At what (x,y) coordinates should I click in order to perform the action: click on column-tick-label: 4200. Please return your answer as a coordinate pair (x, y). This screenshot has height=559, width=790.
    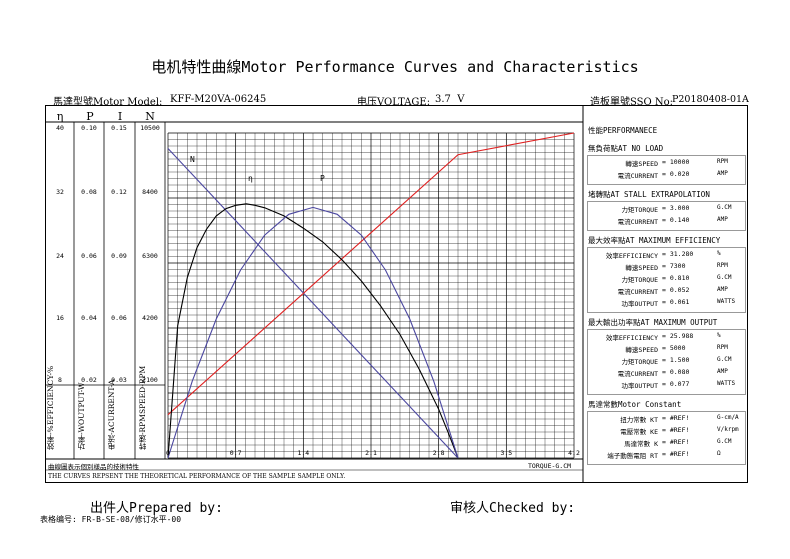
    Looking at the image, I should click on (150, 318).